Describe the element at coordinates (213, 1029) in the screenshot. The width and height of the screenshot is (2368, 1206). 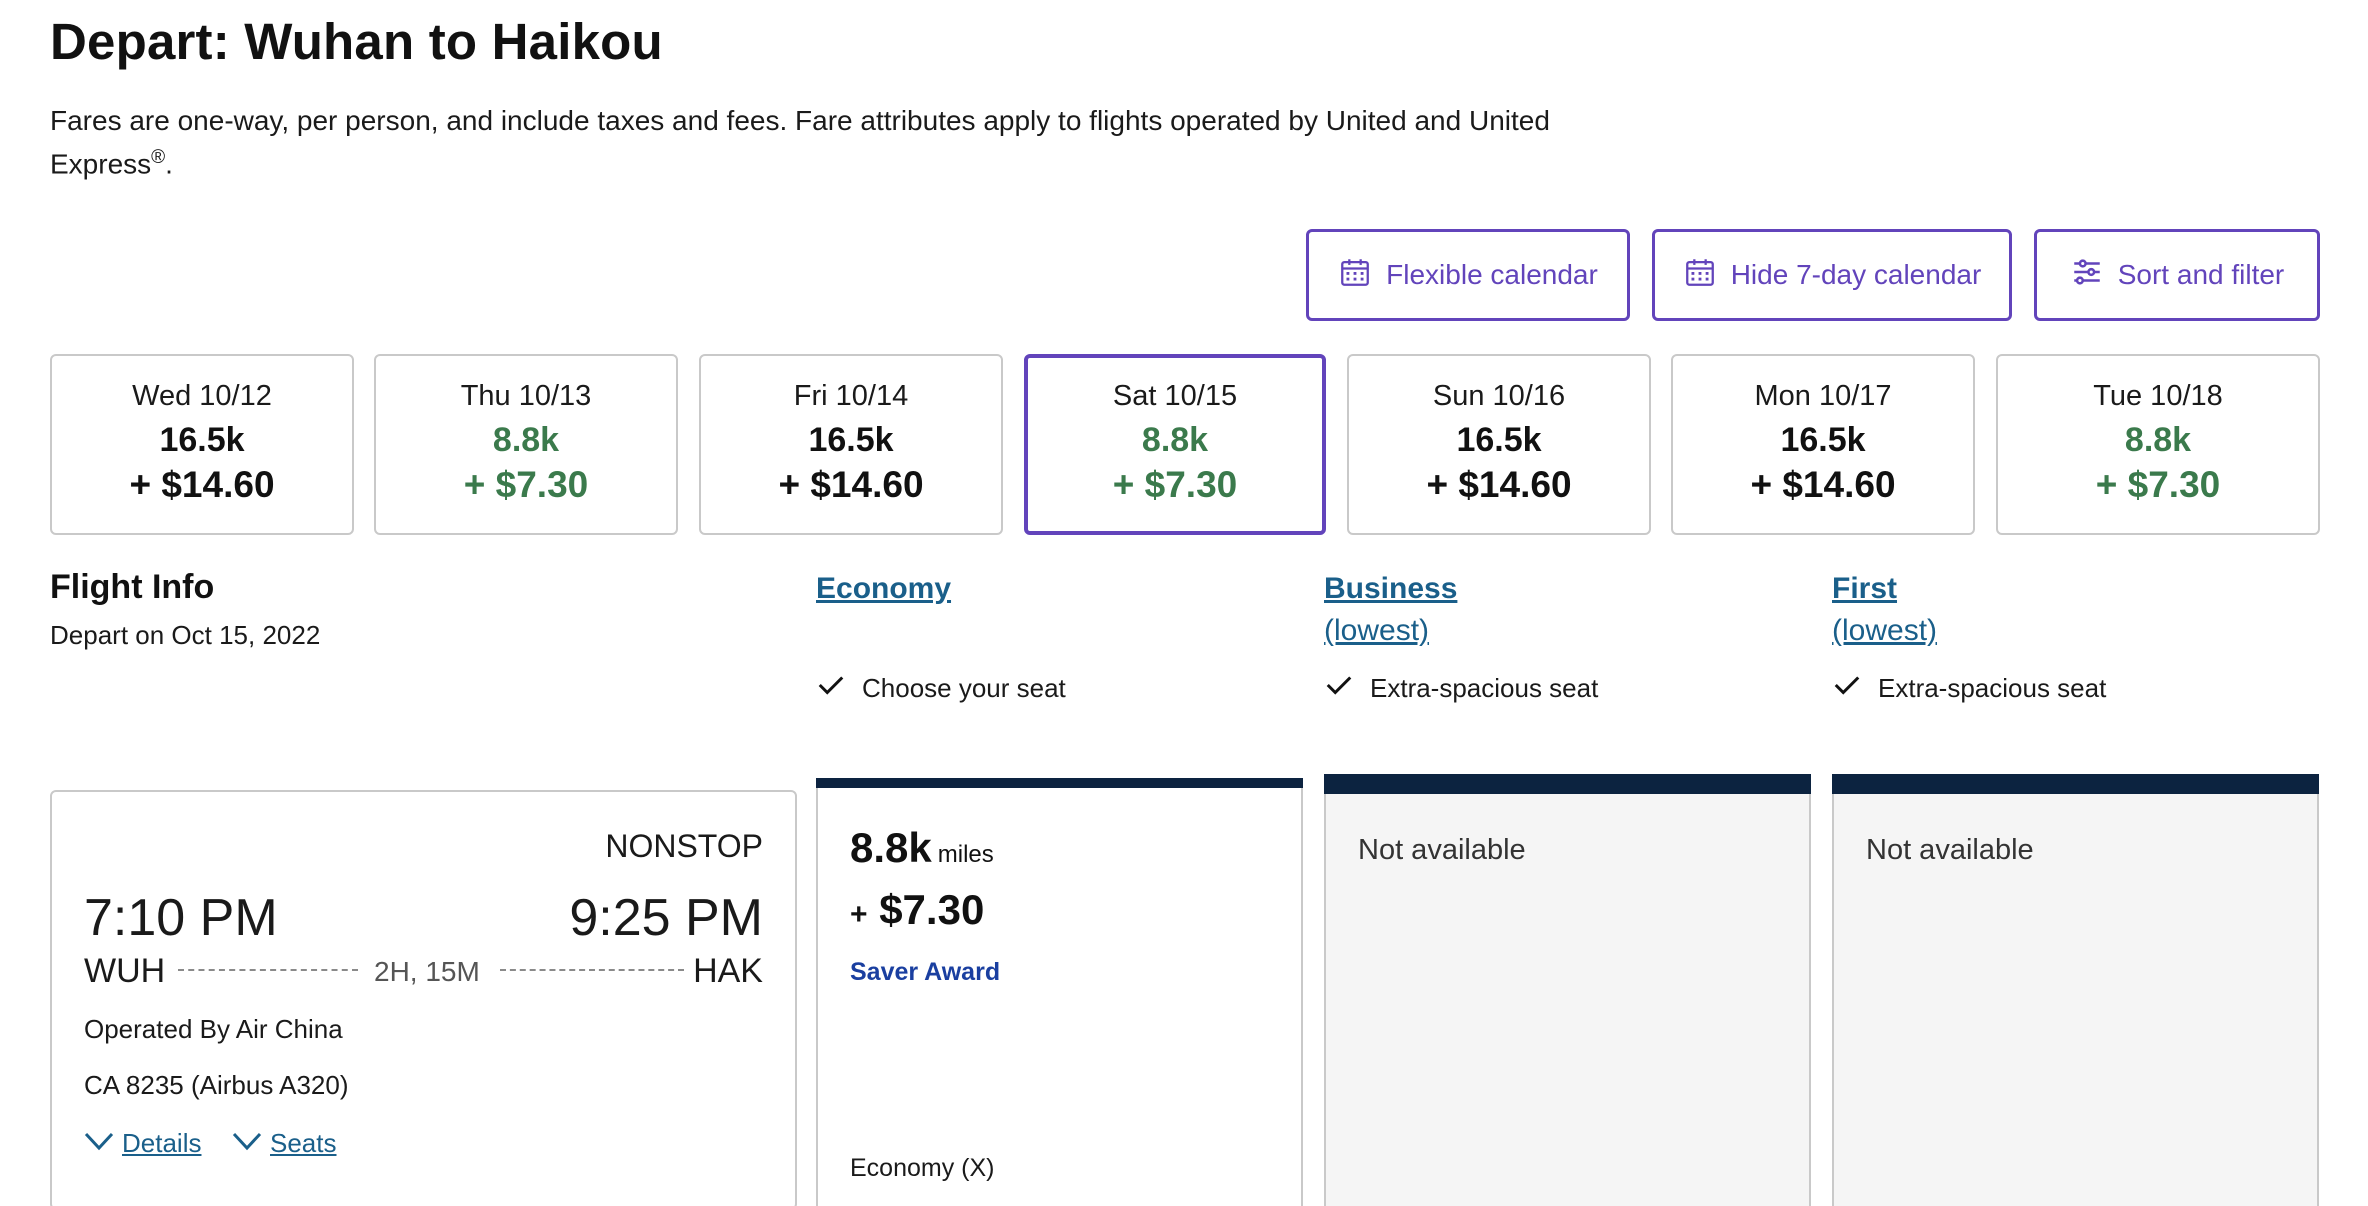
I see `operated-by: Operated By Air China` at that location.